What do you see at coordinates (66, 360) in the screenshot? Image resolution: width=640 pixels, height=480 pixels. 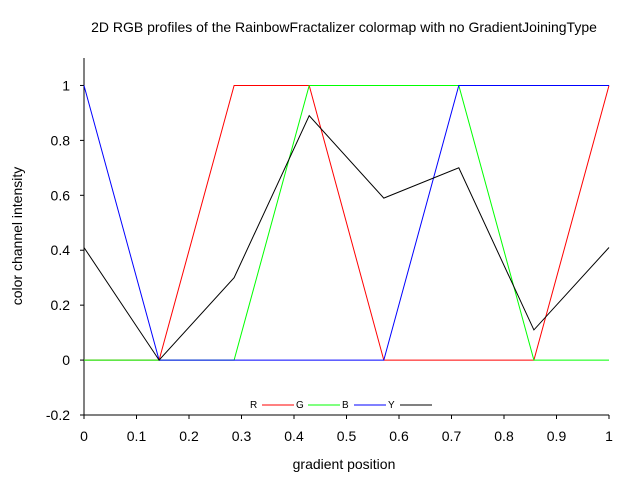 I see `y-tick-label: 0` at bounding box center [66, 360].